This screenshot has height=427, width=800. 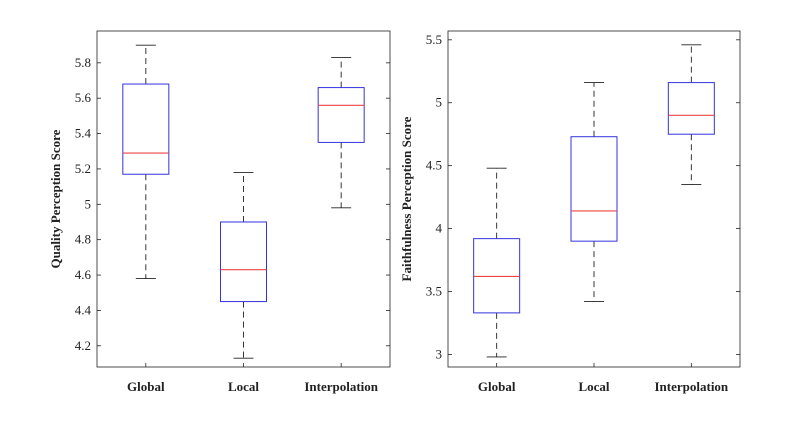 What do you see at coordinates (434, 165) in the screenshot?
I see `y-tick-label: 4.5` at bounding box center [434, 165].